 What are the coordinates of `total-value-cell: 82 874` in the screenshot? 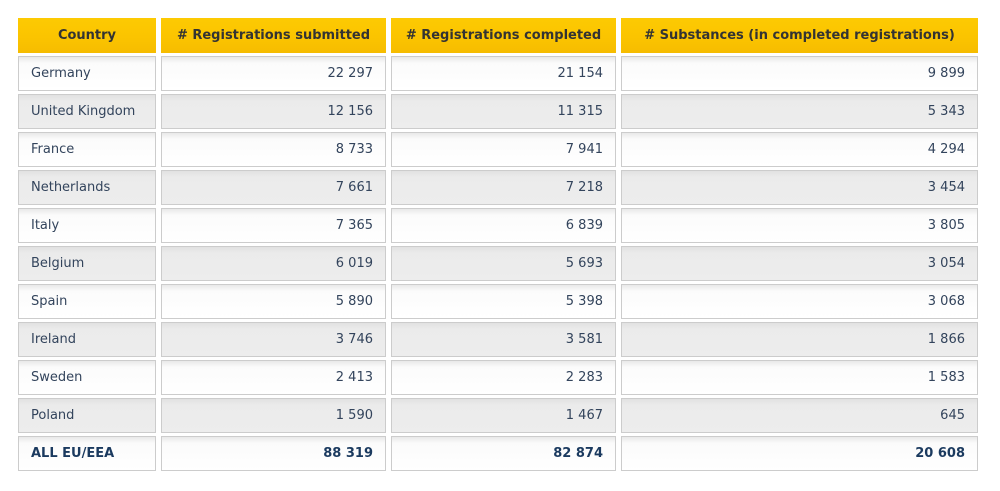 It's located at (503, 453).